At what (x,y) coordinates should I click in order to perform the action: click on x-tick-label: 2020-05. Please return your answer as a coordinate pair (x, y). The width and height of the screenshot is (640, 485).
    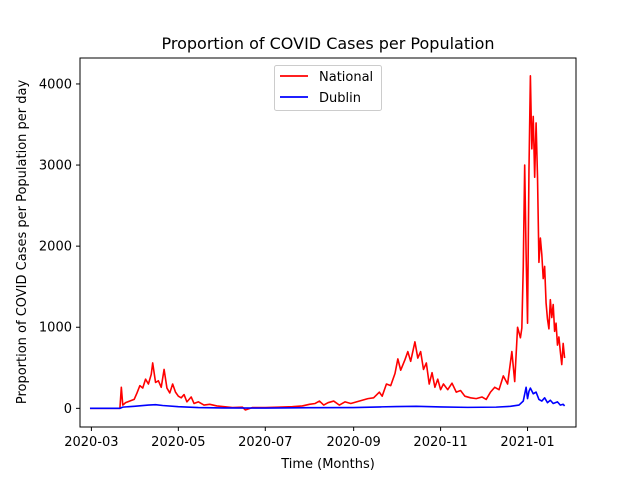
    Looking at the image, I should click on (178, 442).